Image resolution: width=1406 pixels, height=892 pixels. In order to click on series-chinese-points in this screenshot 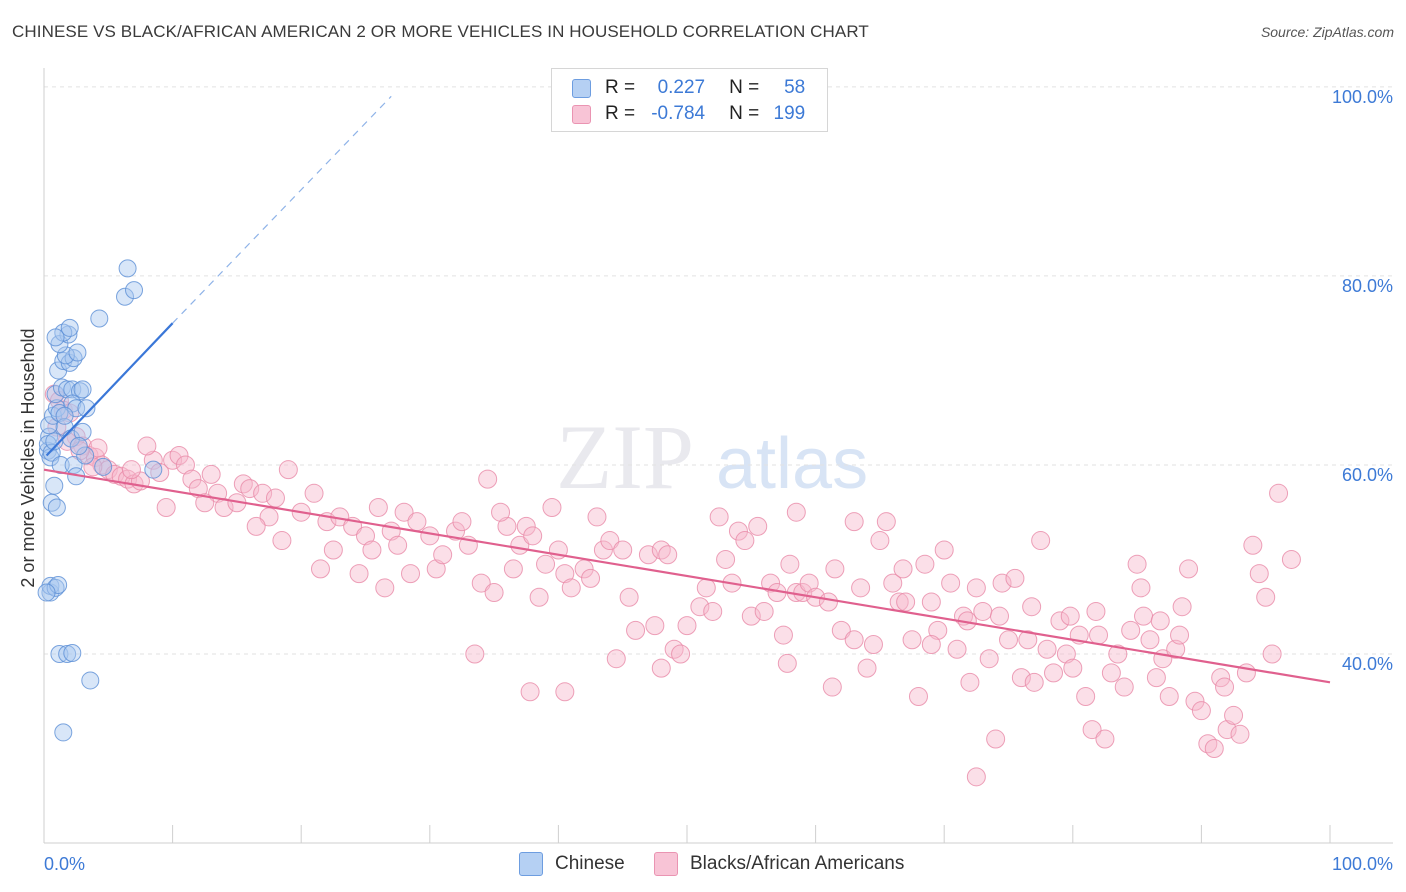, I will do `click(100, 500)`.